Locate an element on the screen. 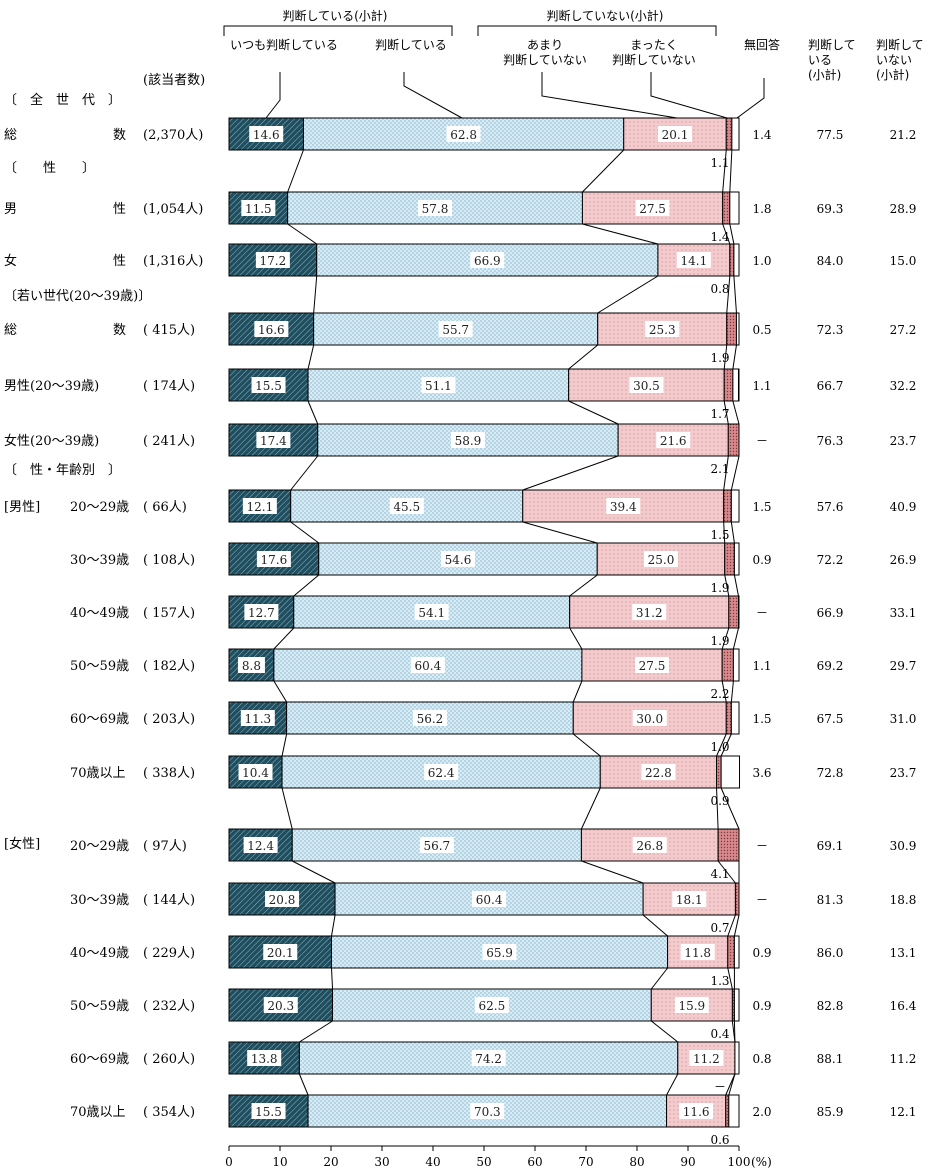 This screenshot has height=1174, width=939. row-count: ( 232人) is located at coordinates (169, 1006).